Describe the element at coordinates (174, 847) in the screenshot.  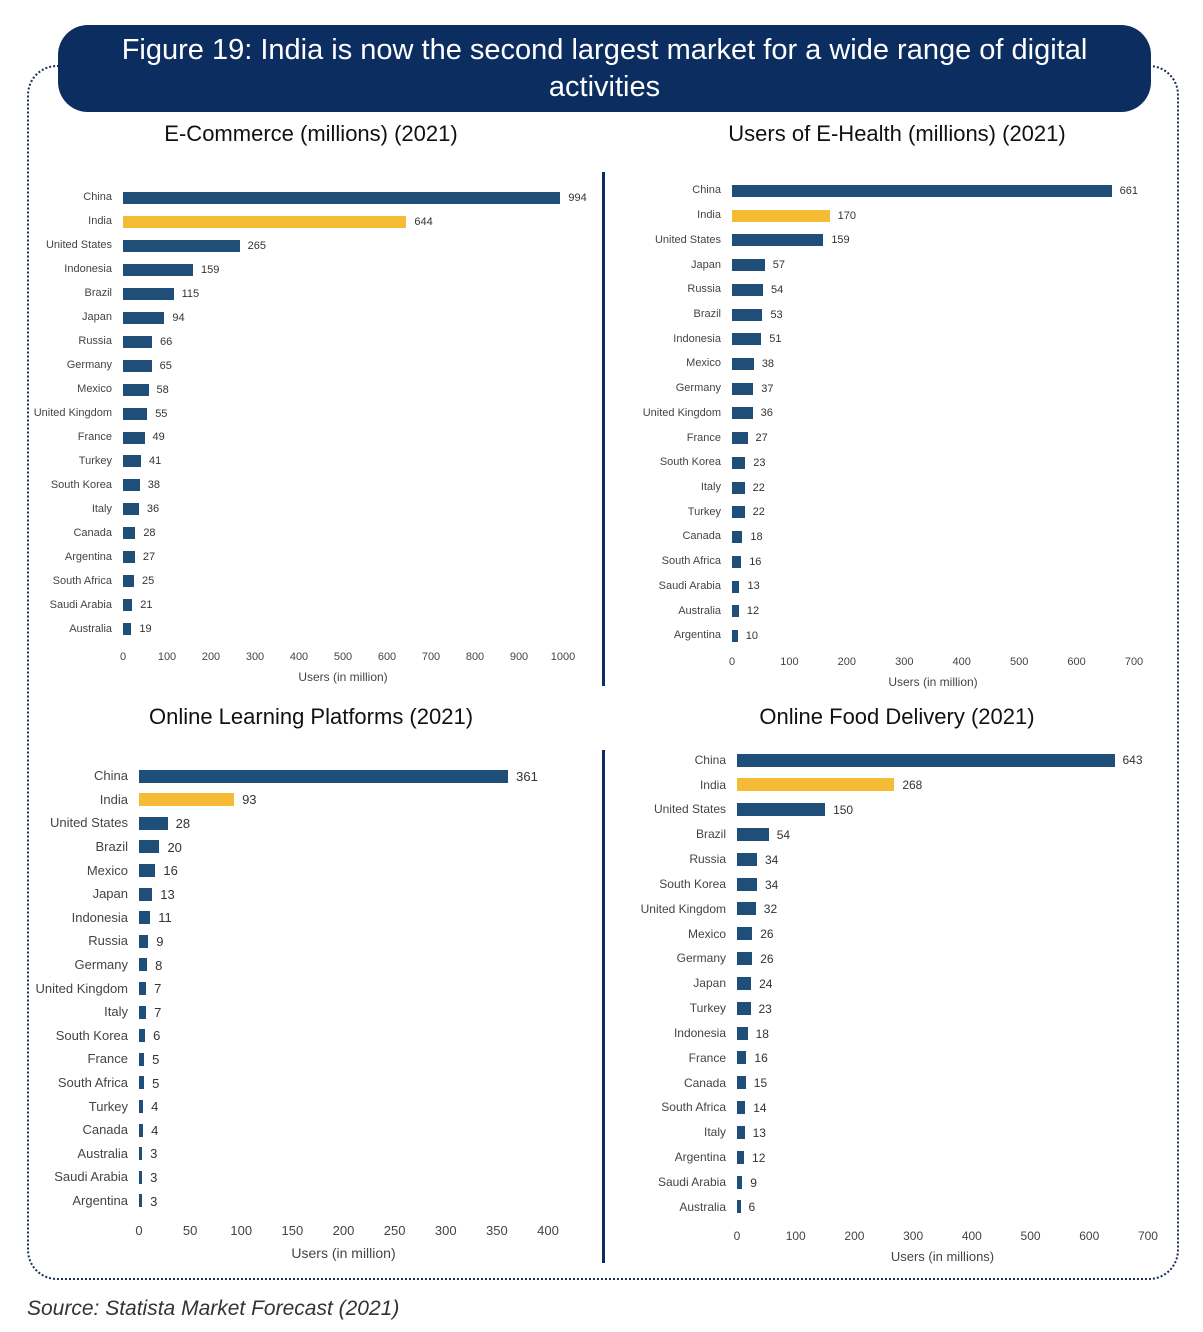
I see `data-label: 20` at that location.